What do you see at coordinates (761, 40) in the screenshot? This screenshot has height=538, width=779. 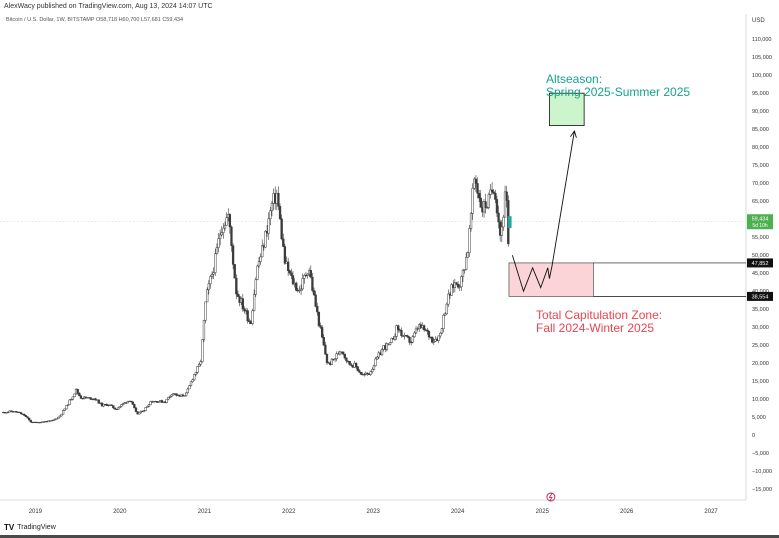 I see `y-tick-label: 110,000` at bounding box center [761, 40].